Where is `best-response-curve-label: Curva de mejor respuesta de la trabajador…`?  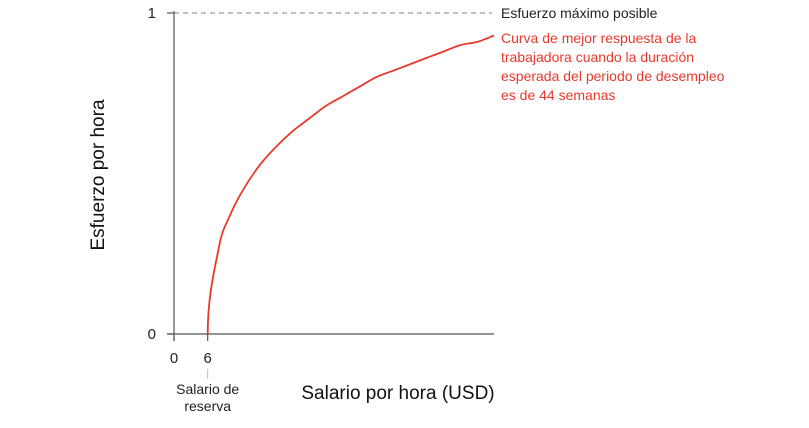 best-response-curve-label: Curva de mejor respuesta de la trabajador… is located at coordinates (613, 66).